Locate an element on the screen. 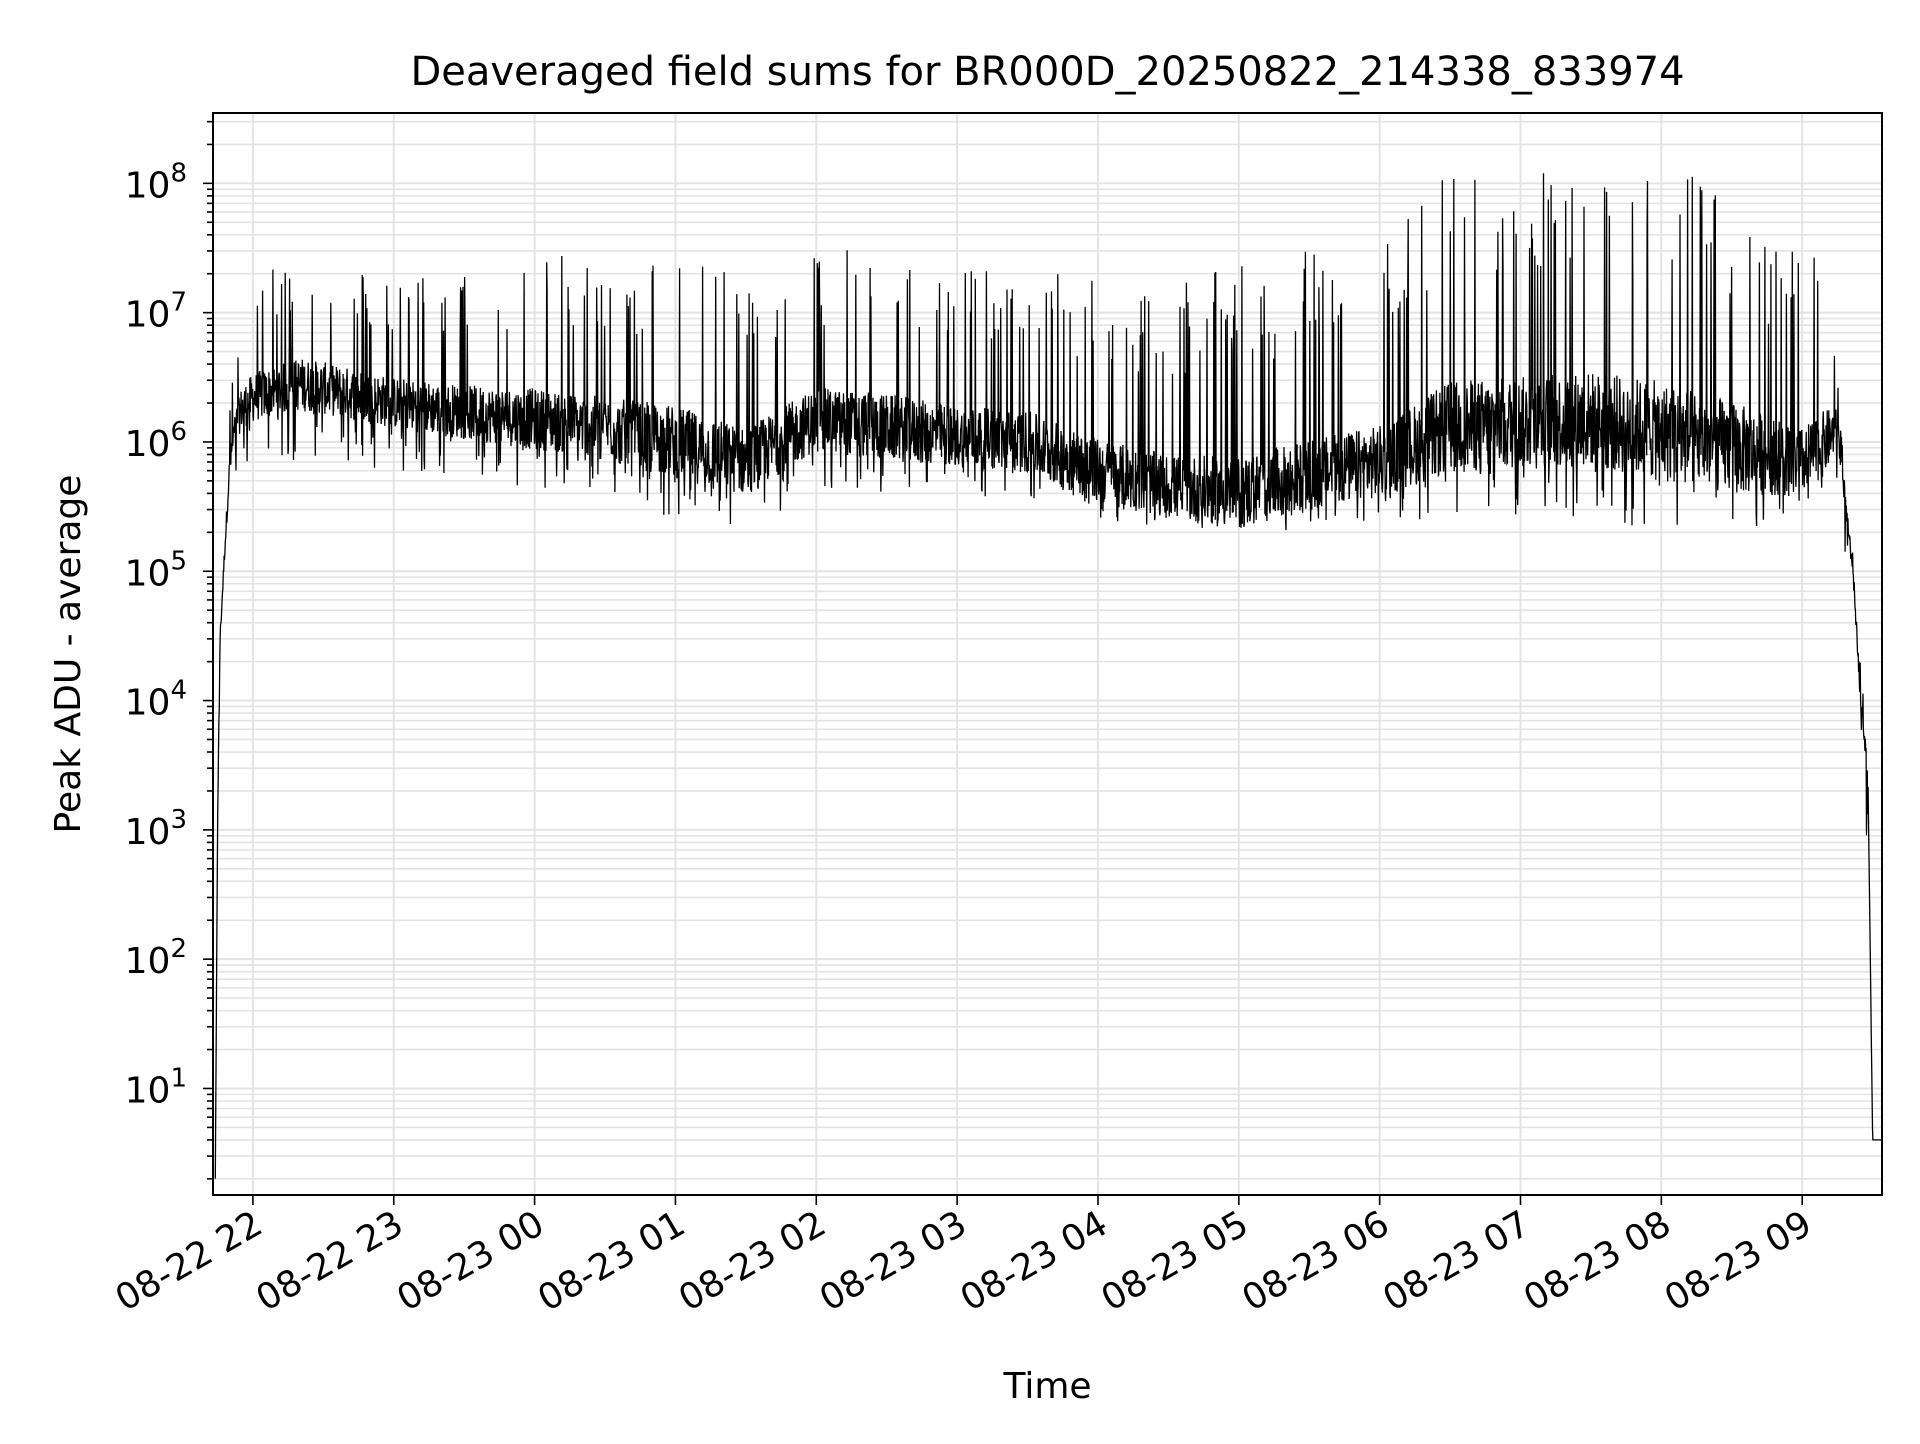 This screenshot has height=1444, width=1920. y-tick-label: 10² is located at coordinates (156, 958).